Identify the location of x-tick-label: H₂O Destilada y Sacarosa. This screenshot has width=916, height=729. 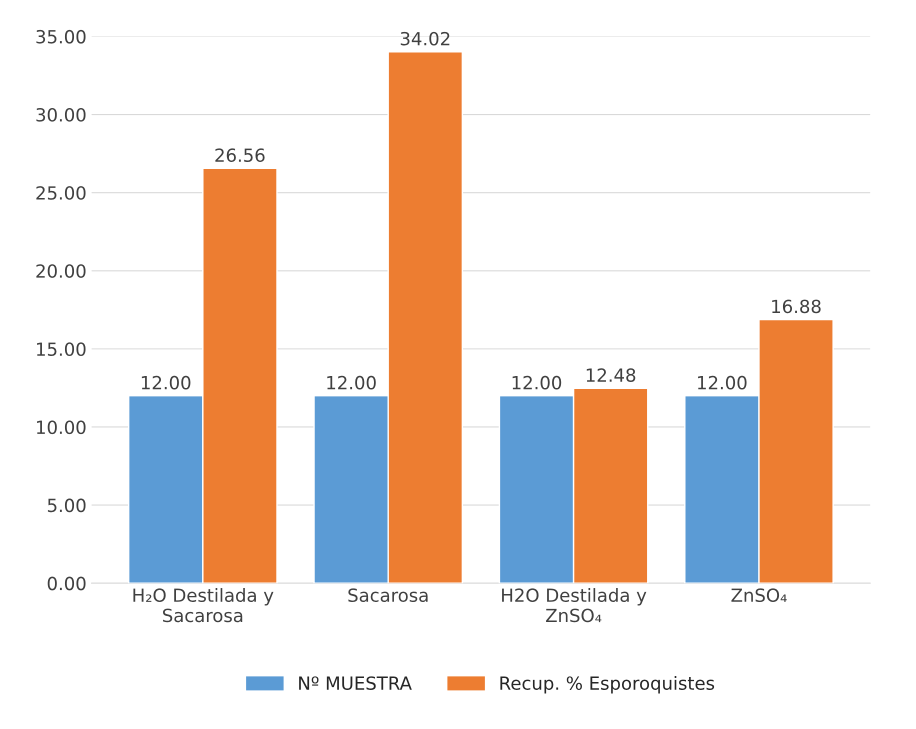
(203, 605).